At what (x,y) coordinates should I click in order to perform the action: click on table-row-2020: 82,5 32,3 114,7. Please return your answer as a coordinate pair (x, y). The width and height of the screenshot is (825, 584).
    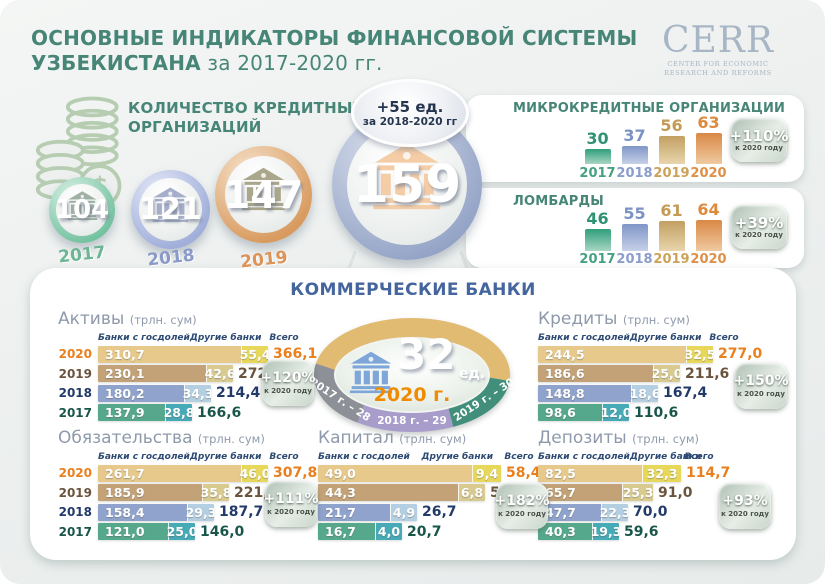
    Looking at the image, I should click on (634, 473).